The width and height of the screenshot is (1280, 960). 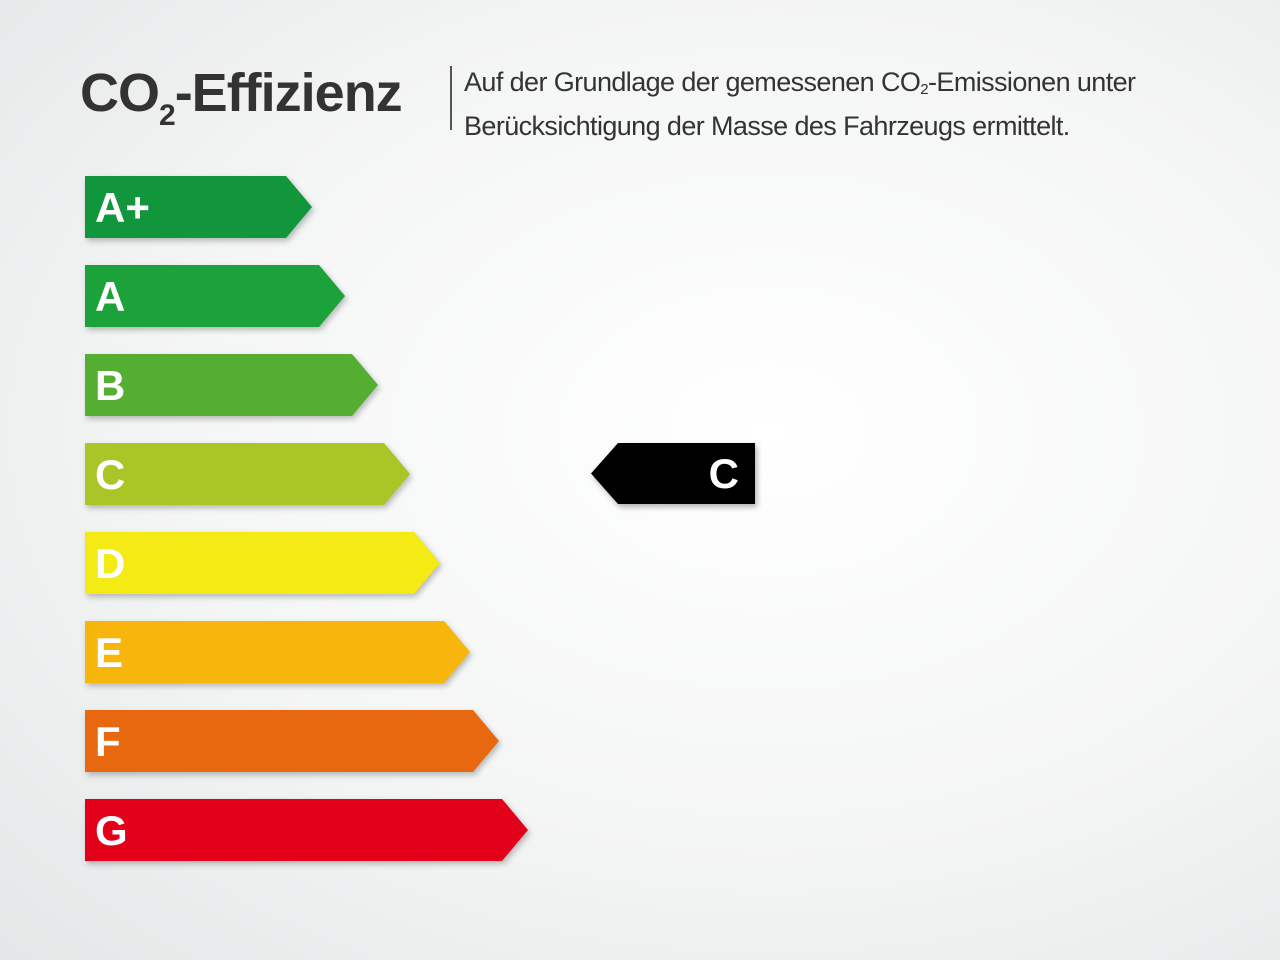 I want to click on class-bar-b: B, so click(x=231, y=385).